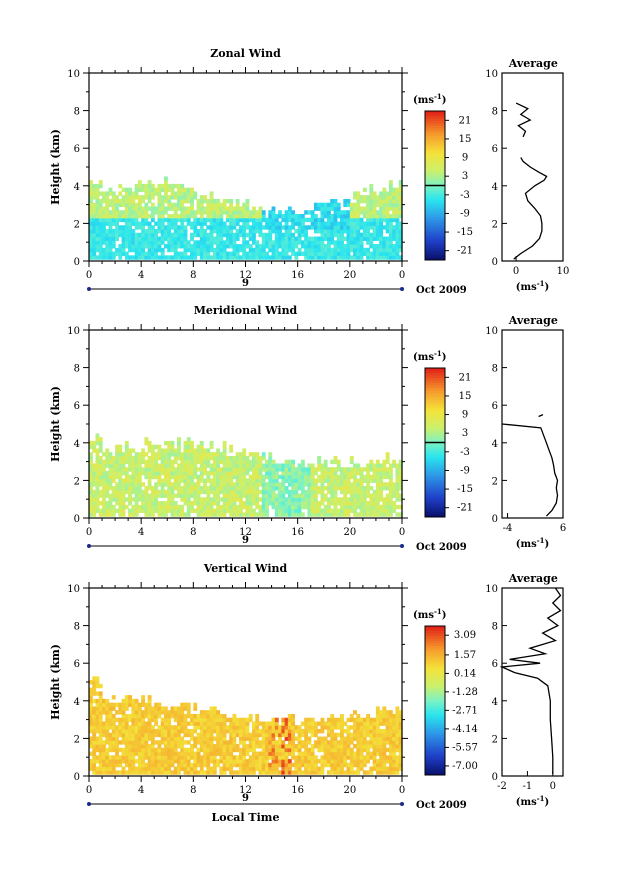  What do you see at coordinates (491, 74) in the screenshot?
I see `profile-y-tick-label: 10` at bounding box center [491, 74].